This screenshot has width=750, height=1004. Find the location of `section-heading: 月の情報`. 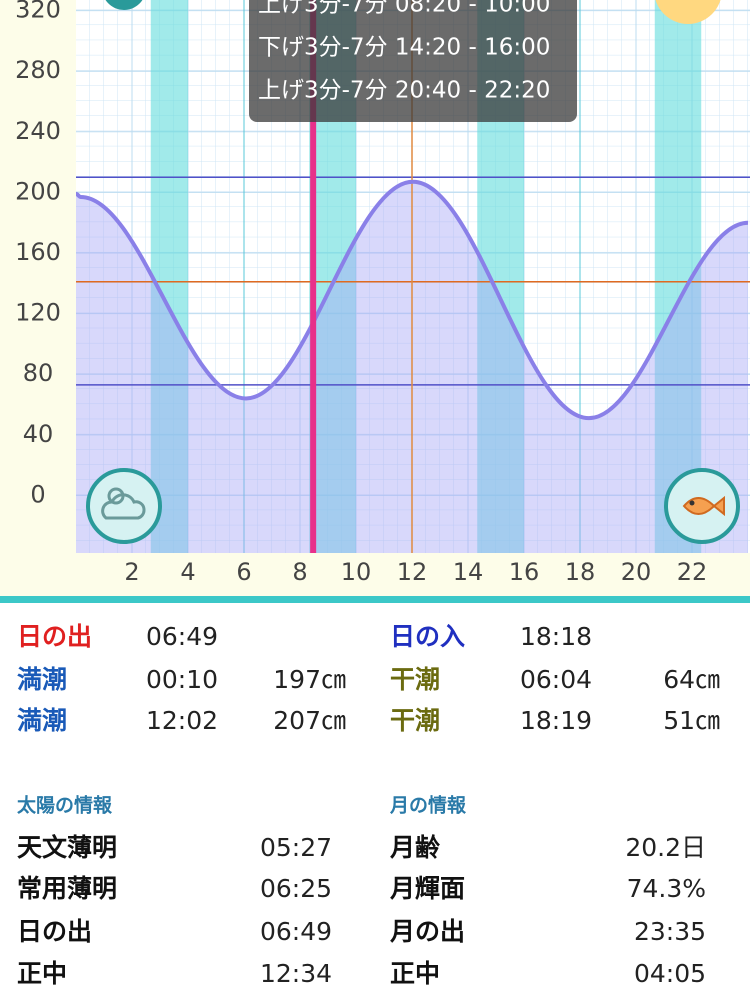

section-heading: 月の情報 is located at coordinates (428, 805).